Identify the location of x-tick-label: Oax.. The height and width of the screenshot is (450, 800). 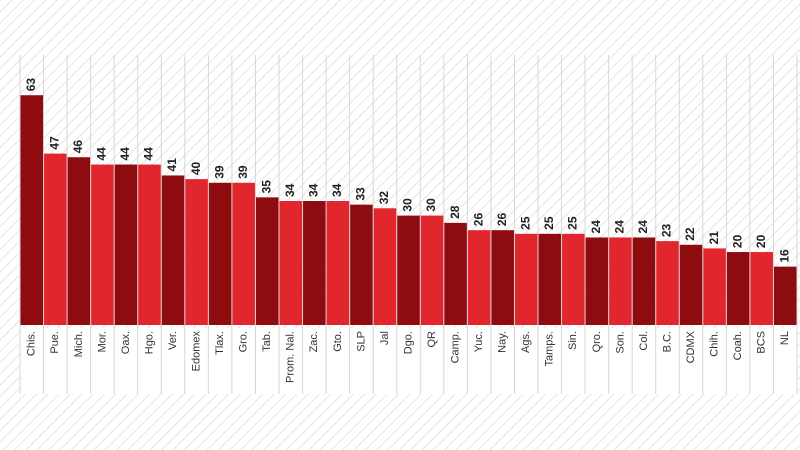
(126, 342).